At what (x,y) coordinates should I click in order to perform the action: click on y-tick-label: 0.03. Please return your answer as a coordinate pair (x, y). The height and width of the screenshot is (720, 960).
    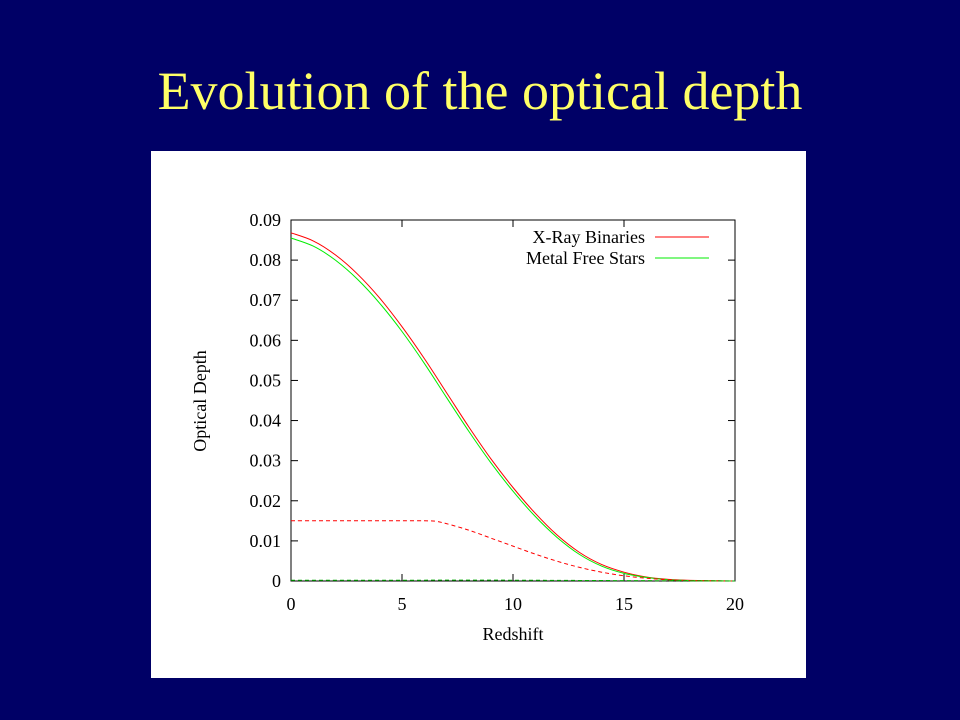
    Looking at the image, I should click on (266, 461).